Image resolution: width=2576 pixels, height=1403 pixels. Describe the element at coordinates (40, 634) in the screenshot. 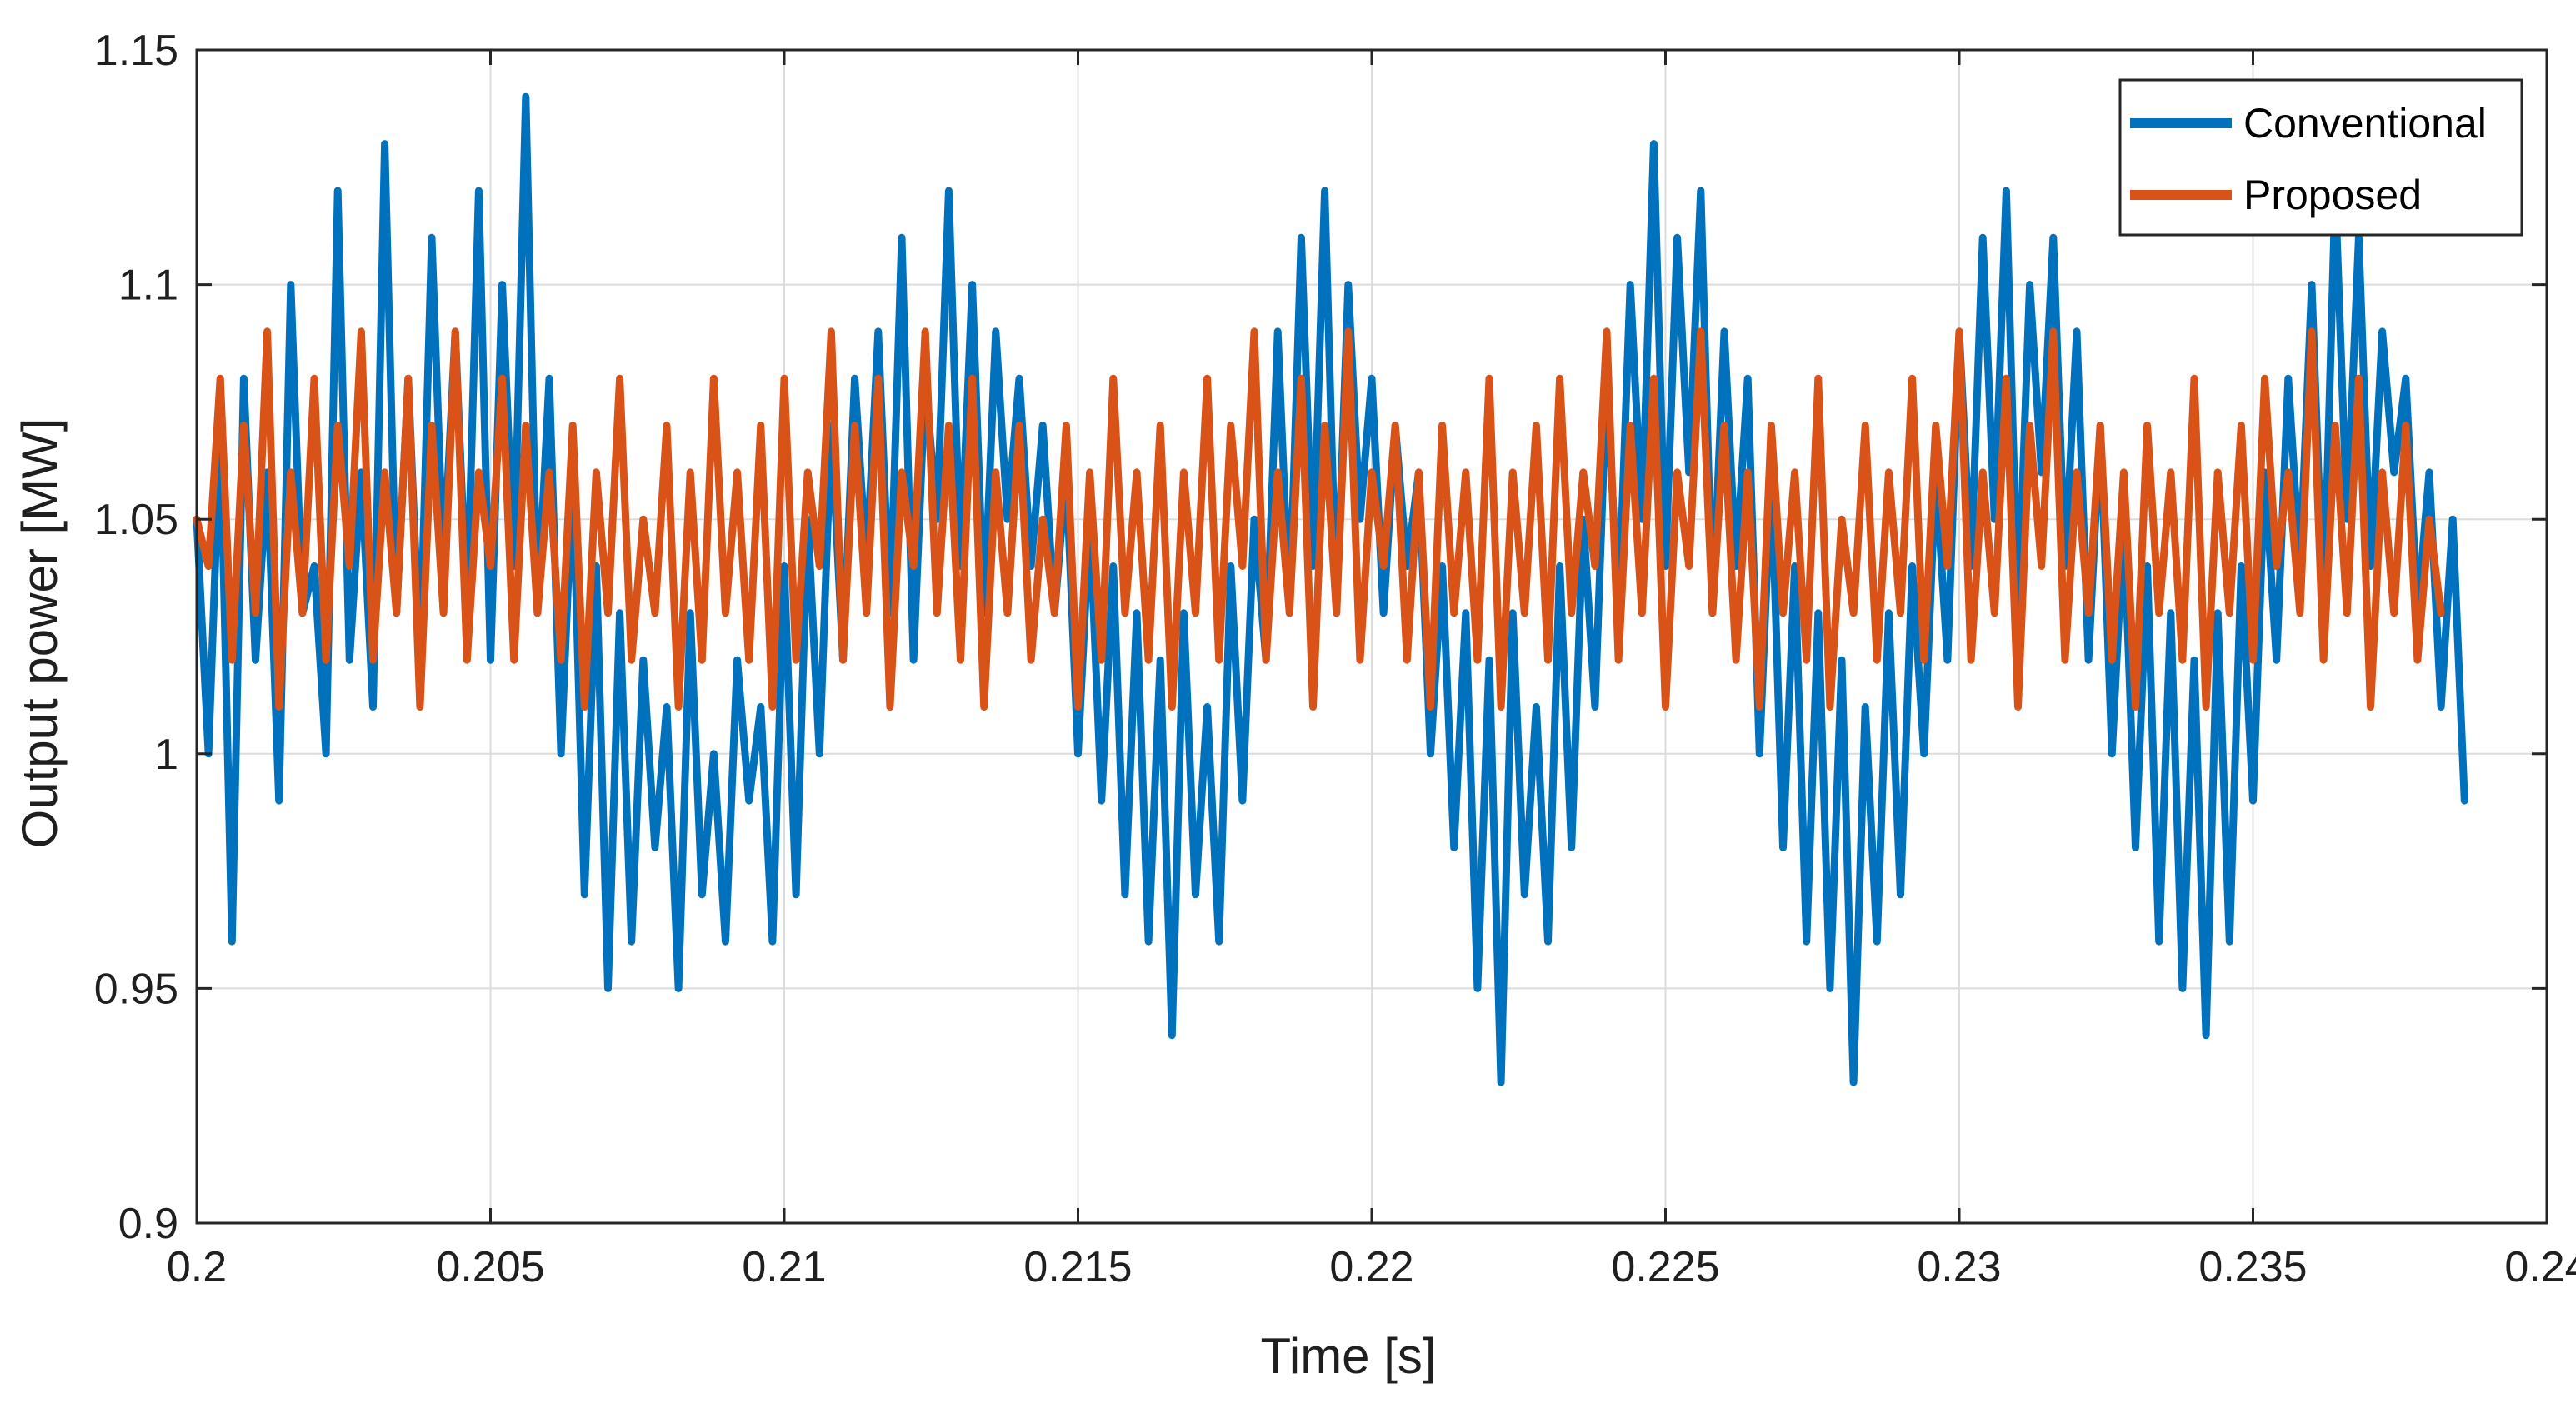

I see `y-axis-label: Output power [MW]` at that location.